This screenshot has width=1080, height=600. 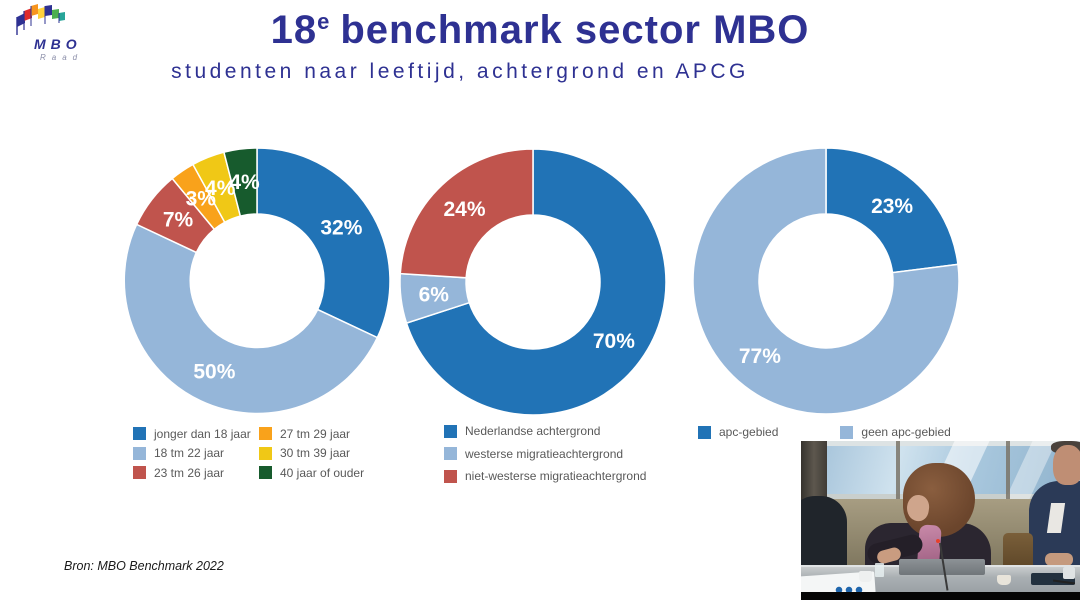 I want to click on legend-label: Nederlandse achtergrond, so click(x=533, y=431).